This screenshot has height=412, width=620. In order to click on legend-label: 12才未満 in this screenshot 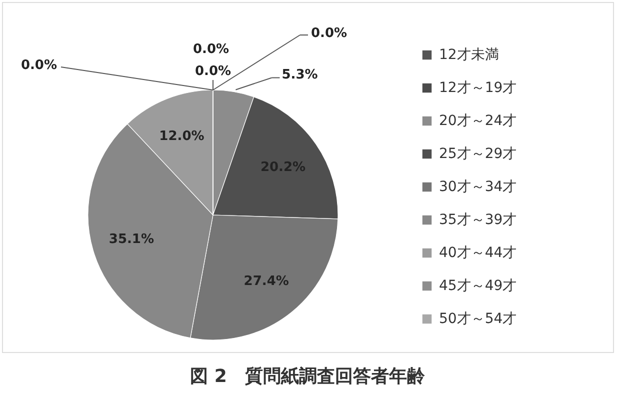, I will do `click(469, 55)`.